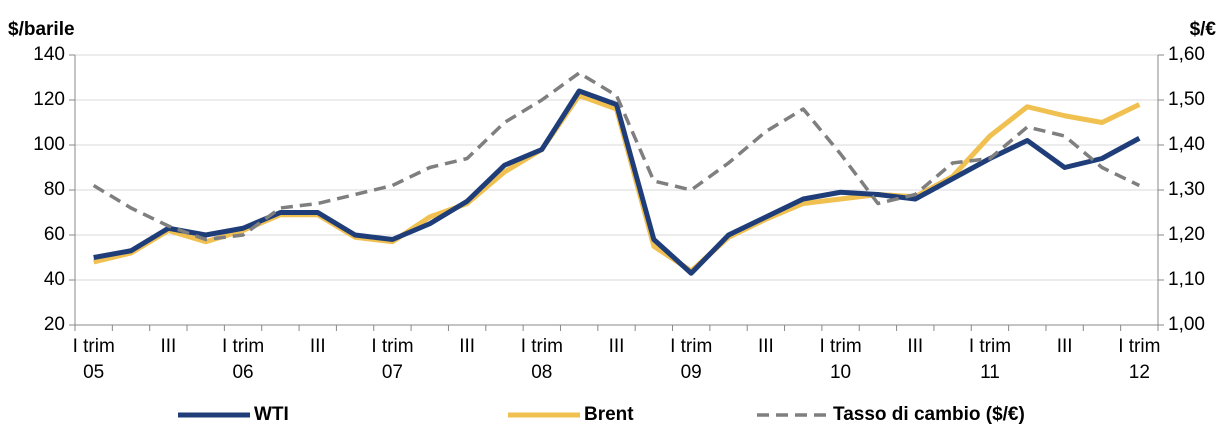 The height and width of the screenshot is (430, 1224). What do you see at coordinates (54, 234) in the screenshot?
I see `y-tick-label: 60` at bounding box center [54, 234].